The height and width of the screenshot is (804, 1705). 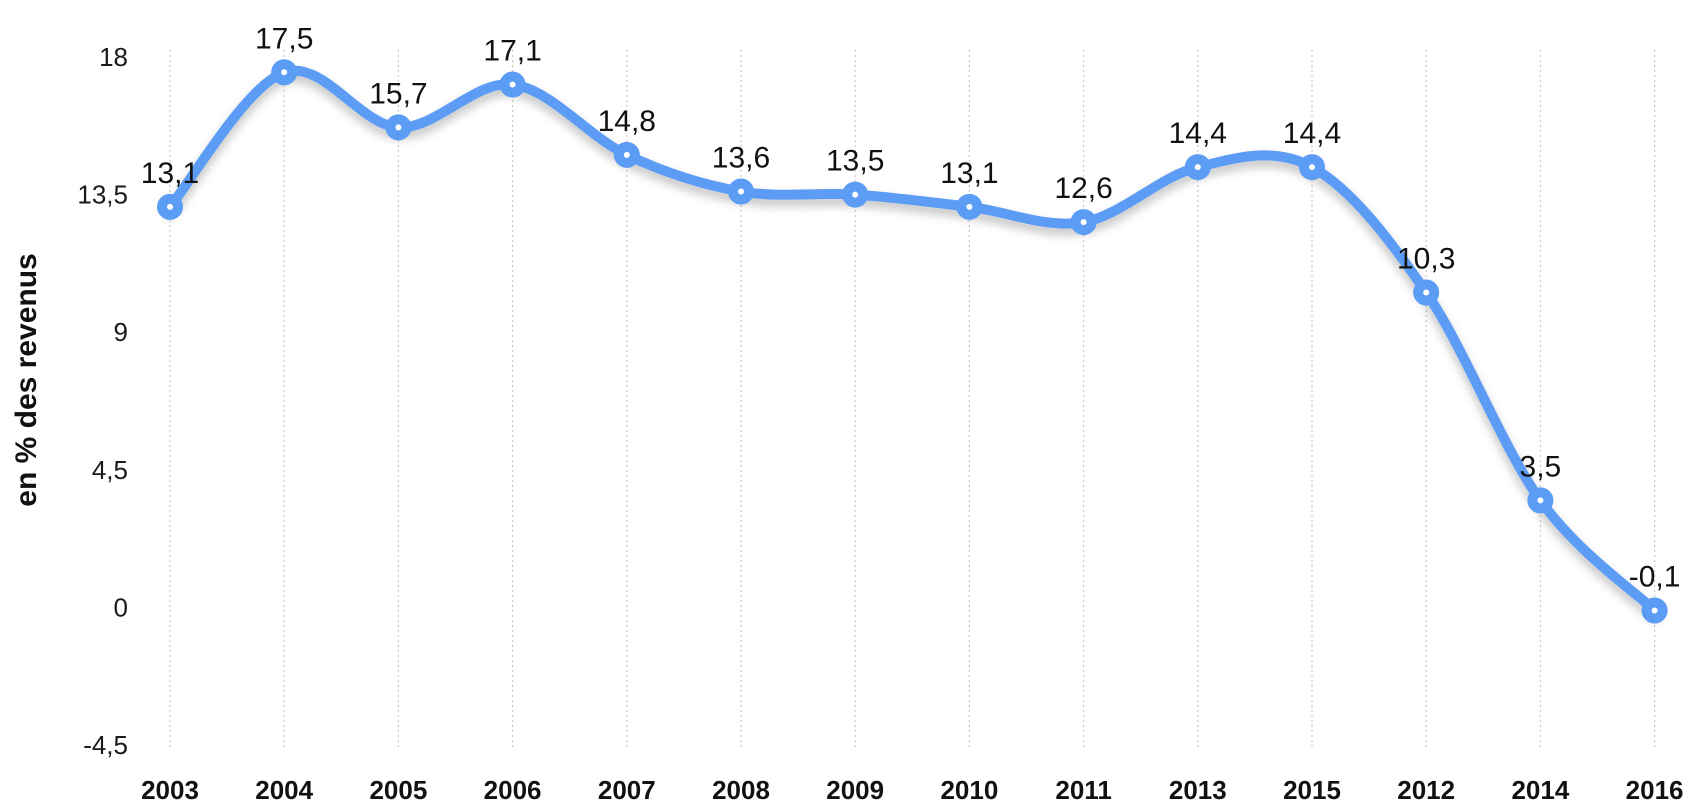 I want to click on x-tick-label: 2016, so click(x=1655, y=789).